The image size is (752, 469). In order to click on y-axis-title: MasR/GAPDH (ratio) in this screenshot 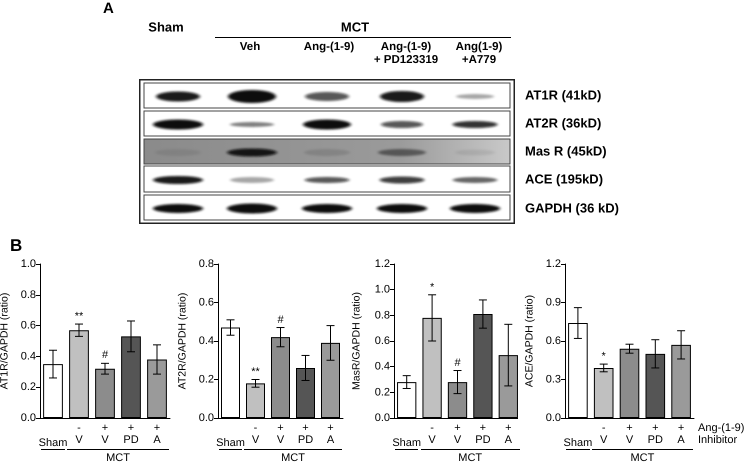, I will do `click(356, 341)`.